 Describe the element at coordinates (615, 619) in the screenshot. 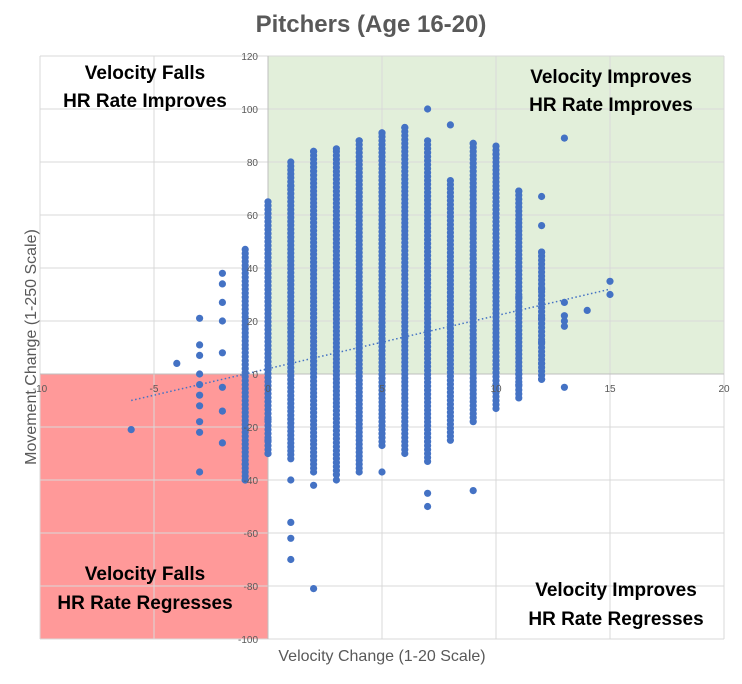

I see `quadrant-label-velocity-improves-hr-regresses-line2: HR Rate Regresses` at that location.